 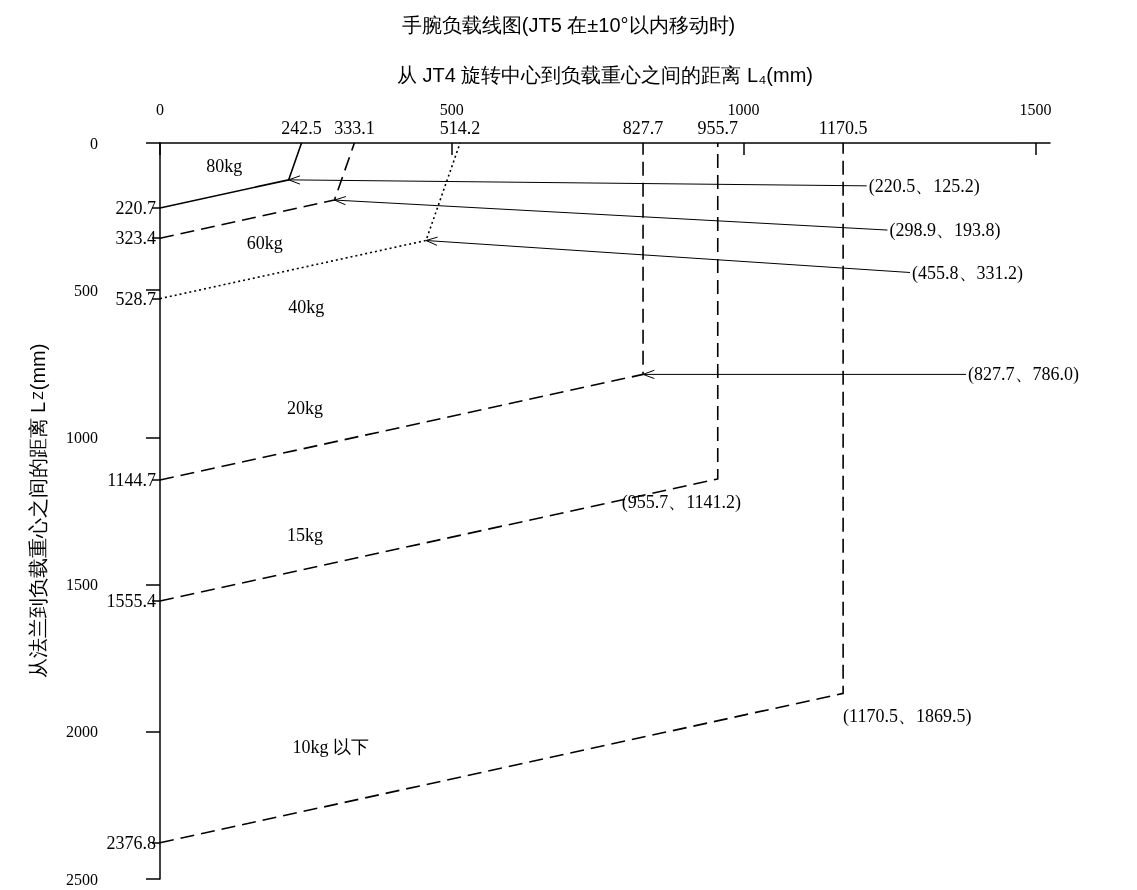 What do you see at coordinates (38, 511) in the screenshot?
I see `y-axis-title: 从法兰到负载重心之间的距离 LZ(mm)` at bounding box center [38, 511].